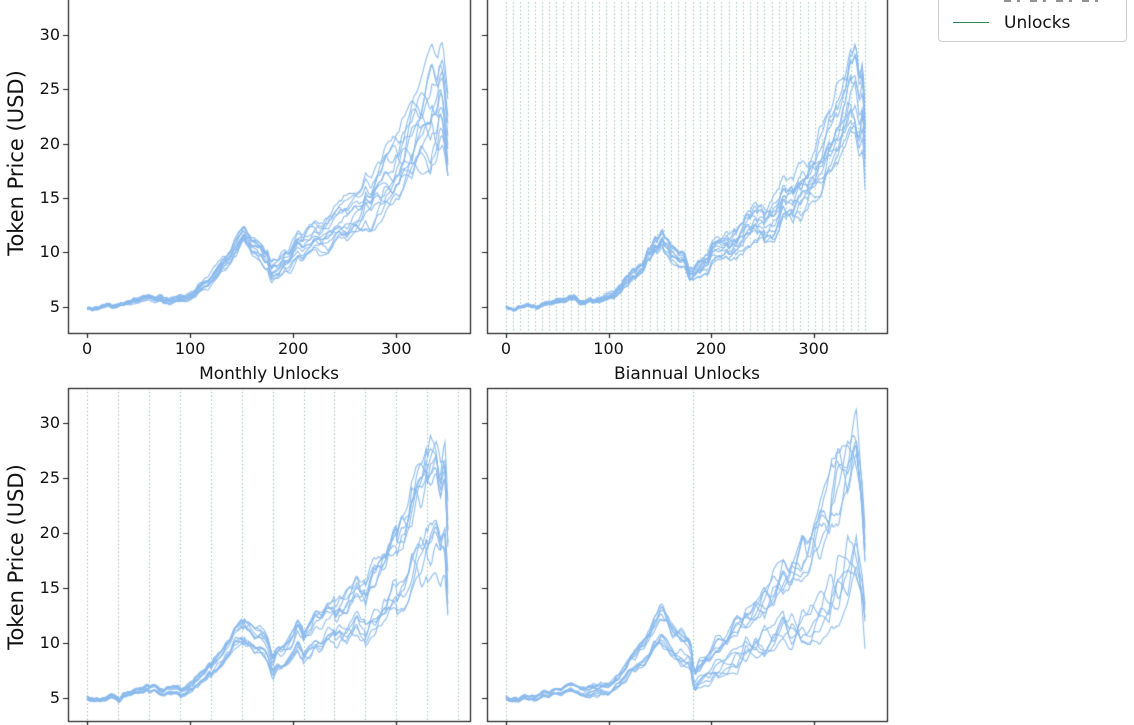  Describe the element at coordinates (49, 252) in the screenshot. I see `top-left-y-tick-label-1: 10` at that location.